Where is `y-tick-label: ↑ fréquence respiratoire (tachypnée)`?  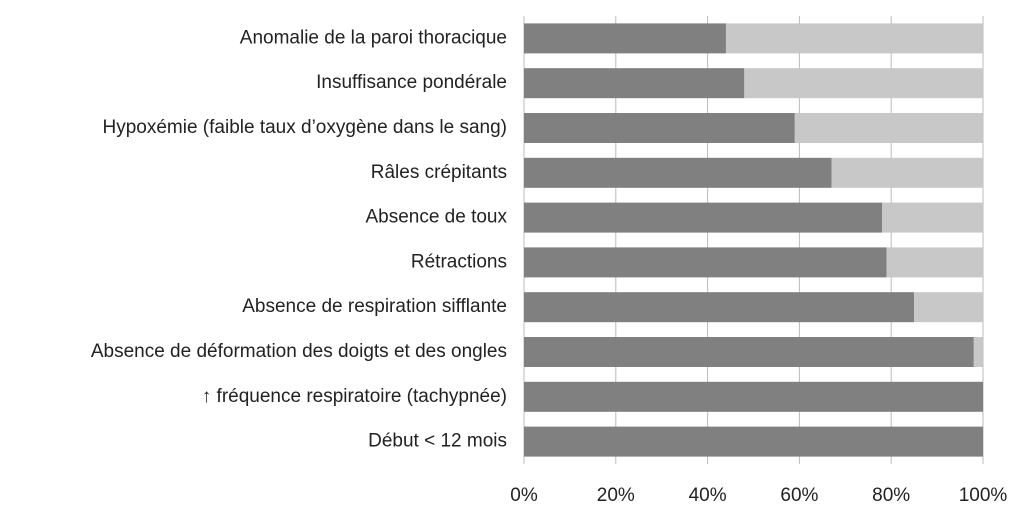 y-tick-label: ↑ fréquence respiratoire (tachypnée) is located at coordinates (354, 396).